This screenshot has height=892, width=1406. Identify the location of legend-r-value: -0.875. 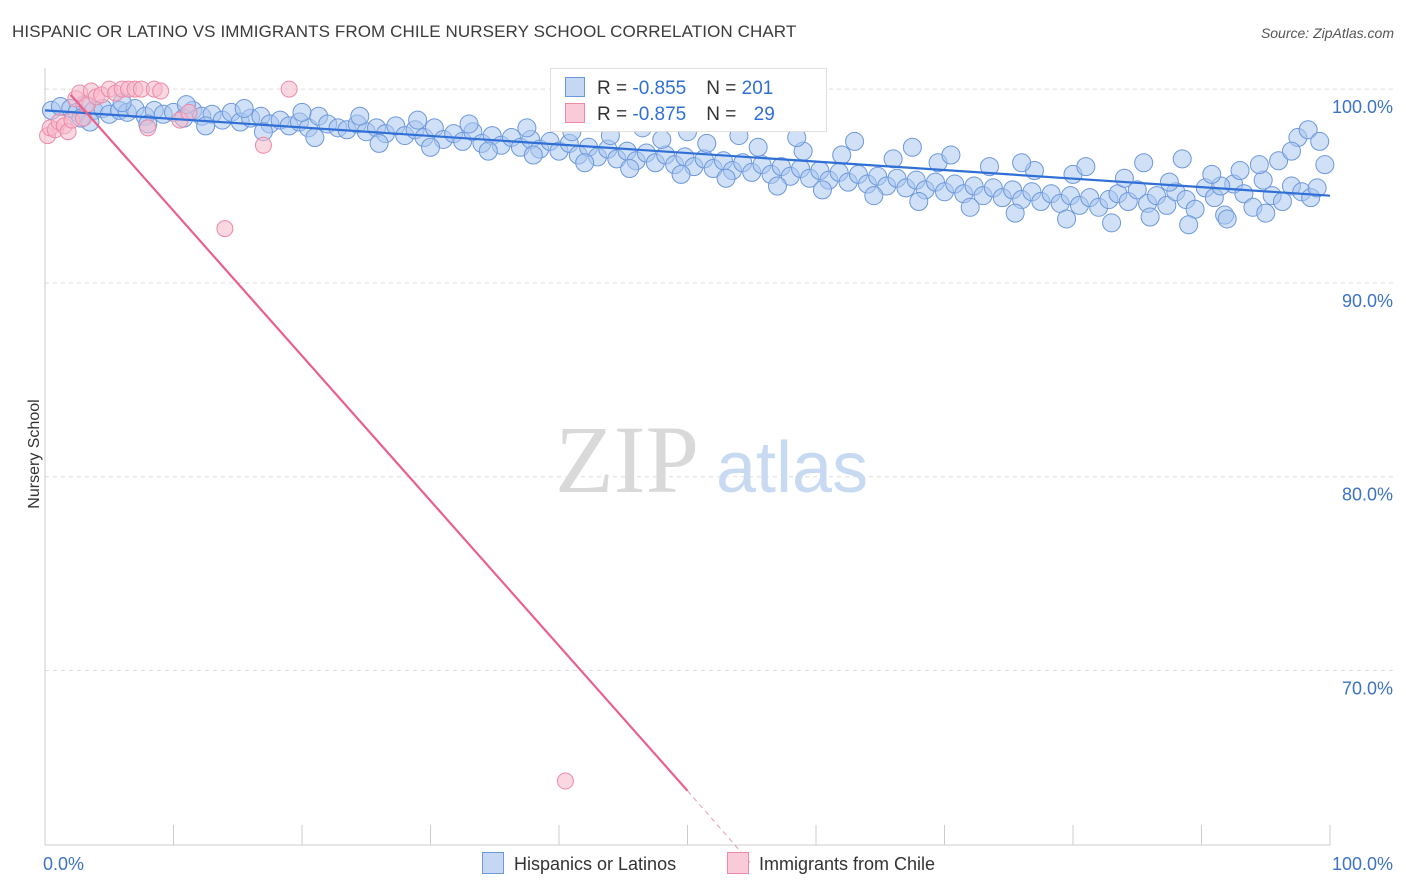
(659, 114).